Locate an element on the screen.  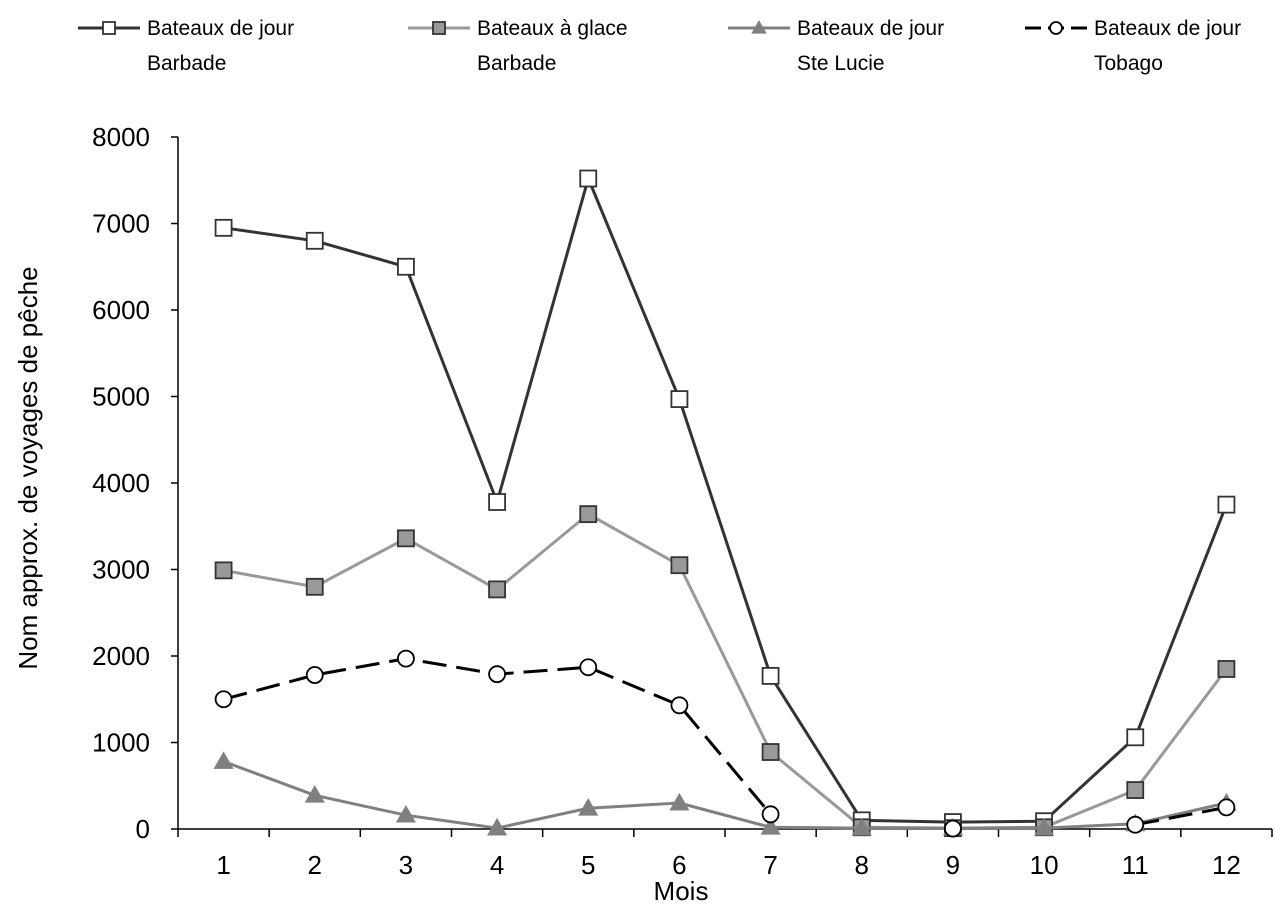
x-tick-label: 5 is located at coordinates (588, 865).